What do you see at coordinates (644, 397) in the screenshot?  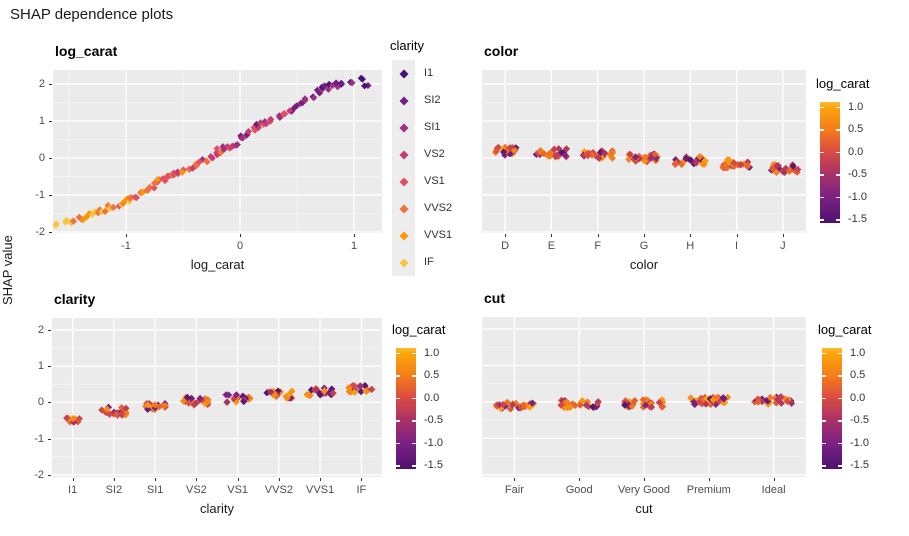 I see `plot-area-cut` at bounding box center [644, 397].